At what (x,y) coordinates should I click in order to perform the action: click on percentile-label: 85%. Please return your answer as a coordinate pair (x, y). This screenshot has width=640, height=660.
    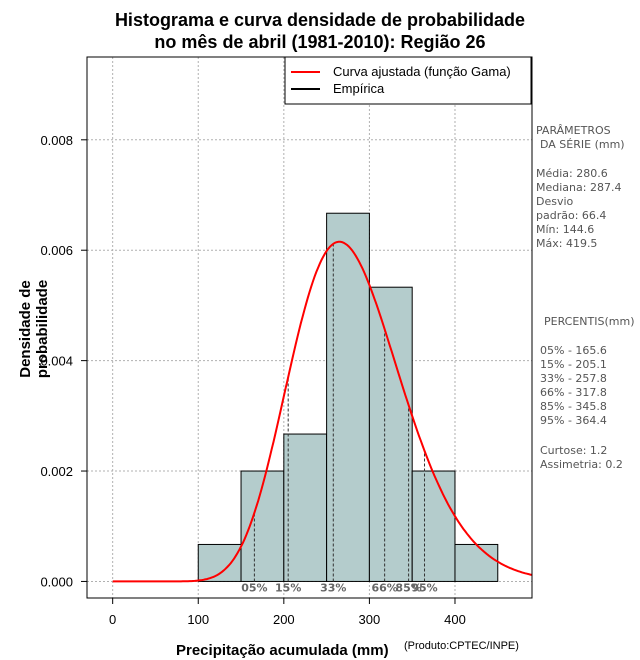
    Looking at the image, I should click on (408, 587).